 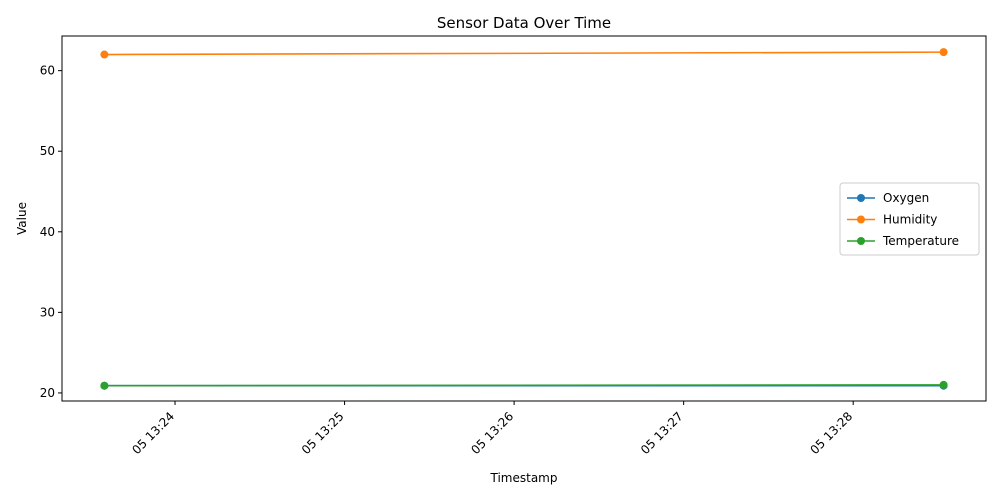 I want to click on legend: Oxygen Humidity Temperature, so click(x=909, y=219).